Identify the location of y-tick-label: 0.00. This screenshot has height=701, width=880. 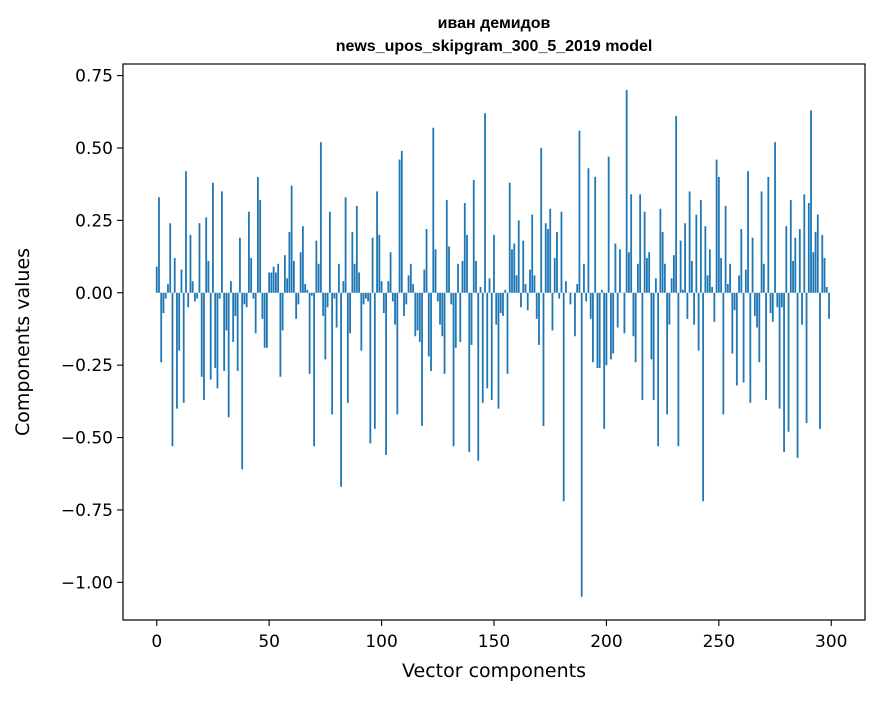
(94, 294).